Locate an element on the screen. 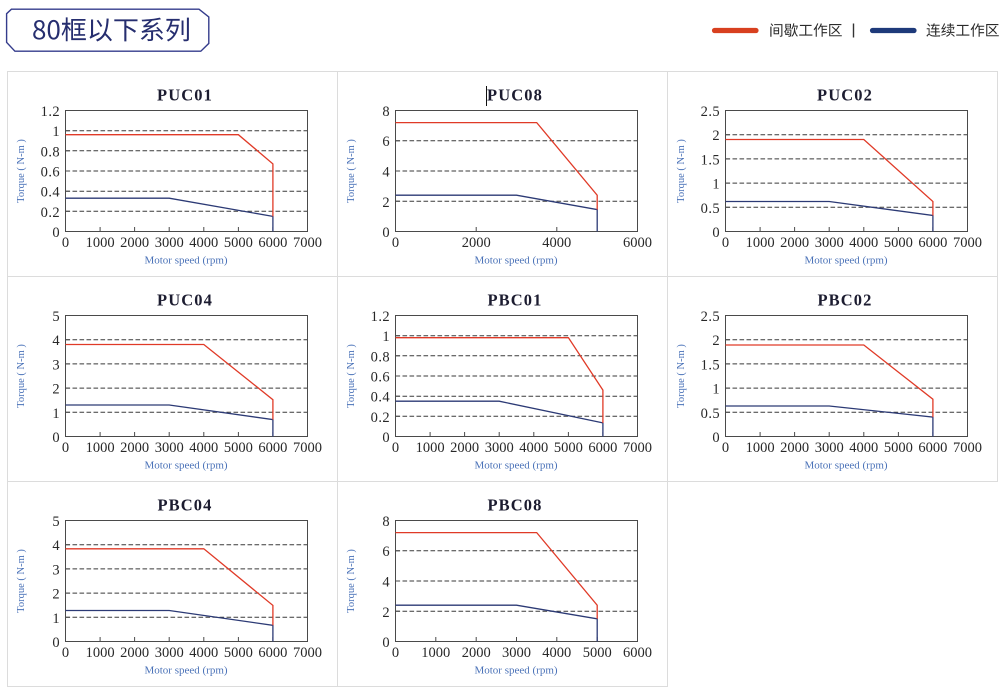  svg-text: PUC08 is located at coordinates (515, 95).